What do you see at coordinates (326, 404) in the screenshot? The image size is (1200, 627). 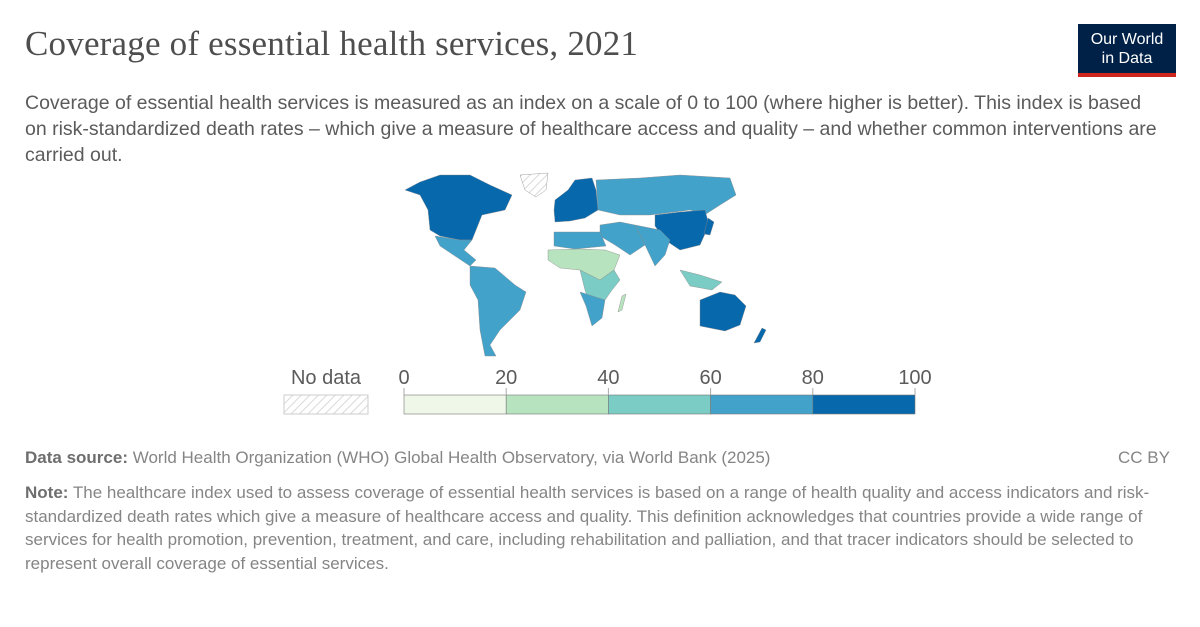 I see `legend-no-data-swatch` at bounding box center [326, 404].